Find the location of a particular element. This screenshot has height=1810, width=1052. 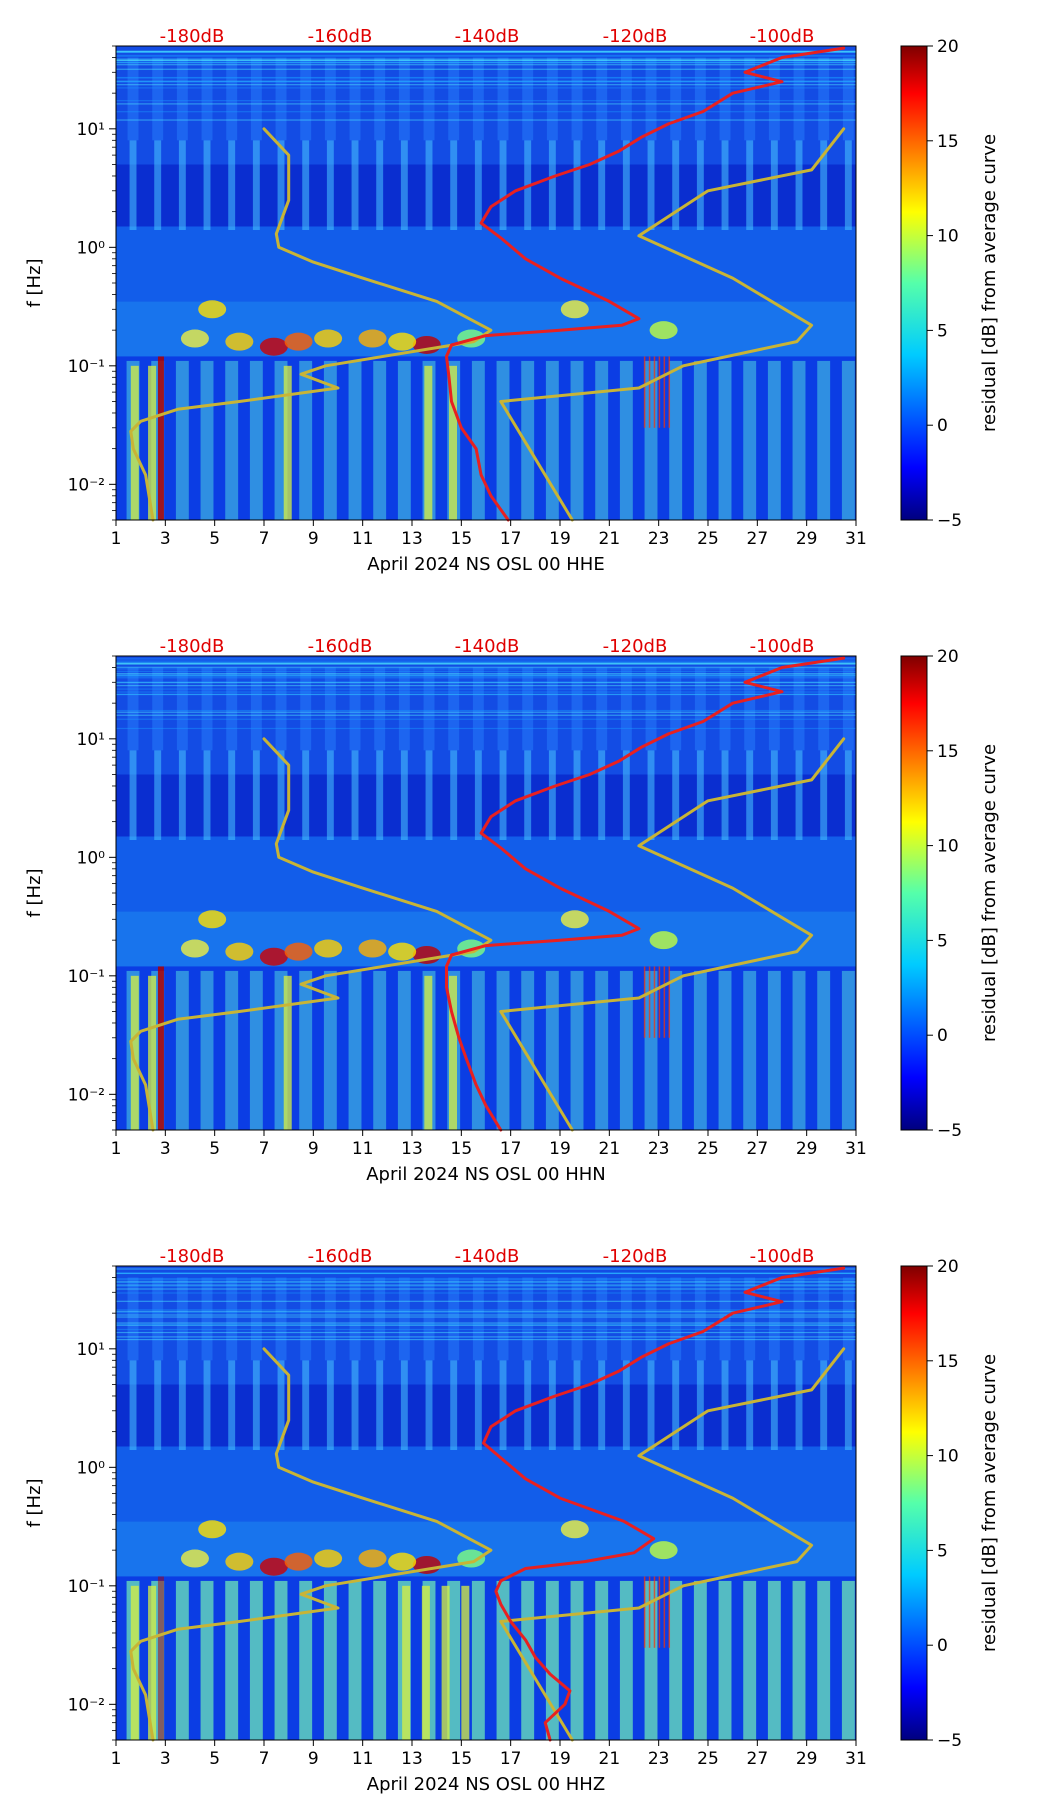

db-scale-label: -180dB is located at coordinates (192, 646).